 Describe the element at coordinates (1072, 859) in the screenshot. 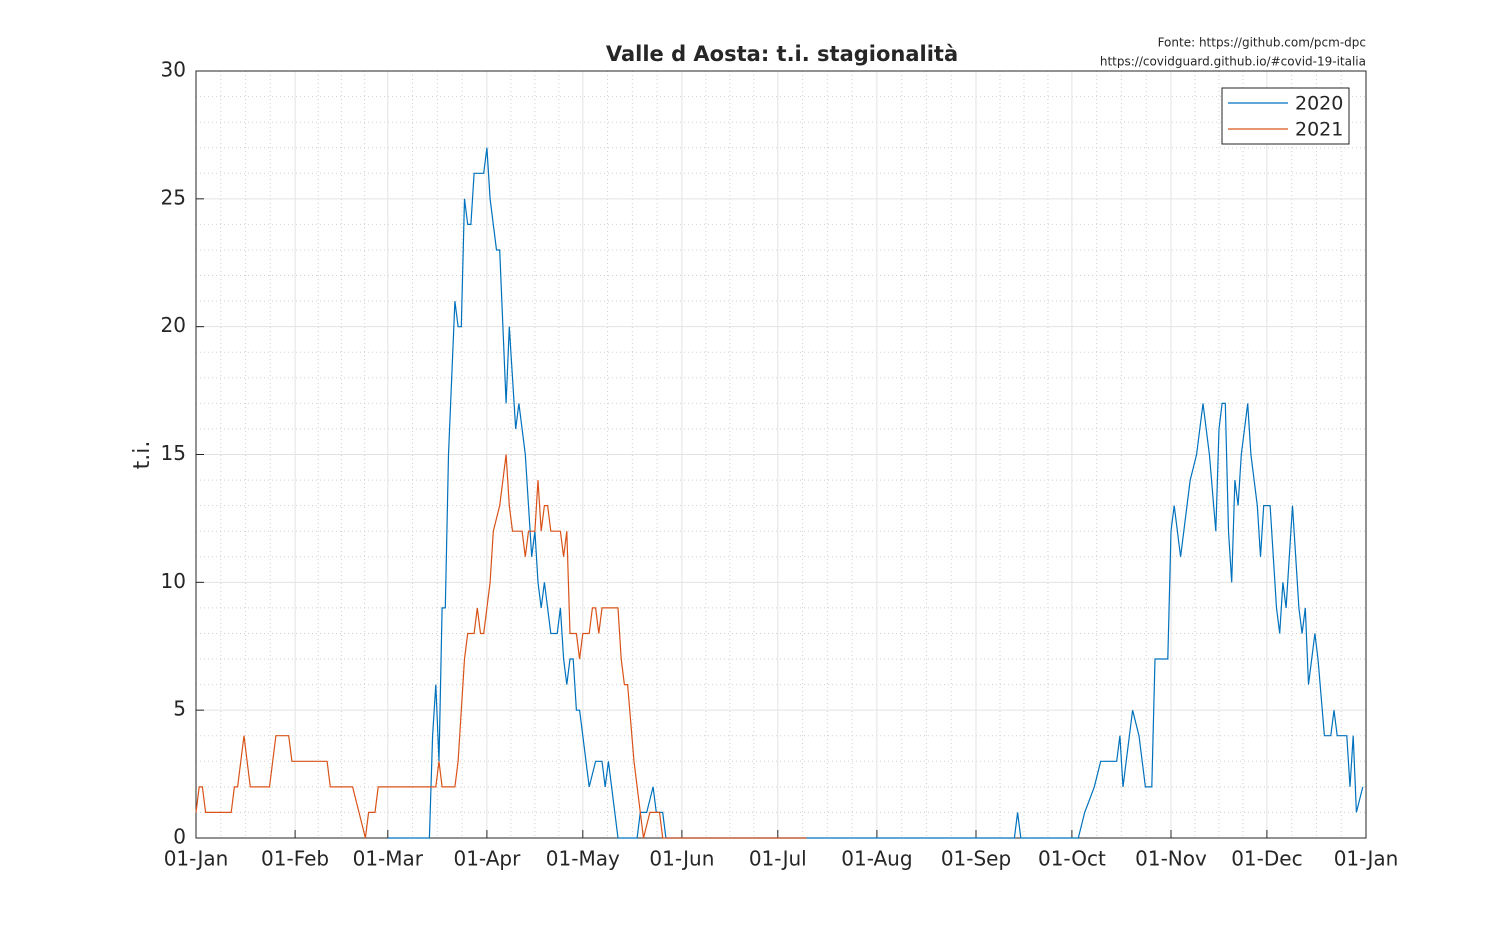

I see `x-tick-label: 01-Oct` at that location.